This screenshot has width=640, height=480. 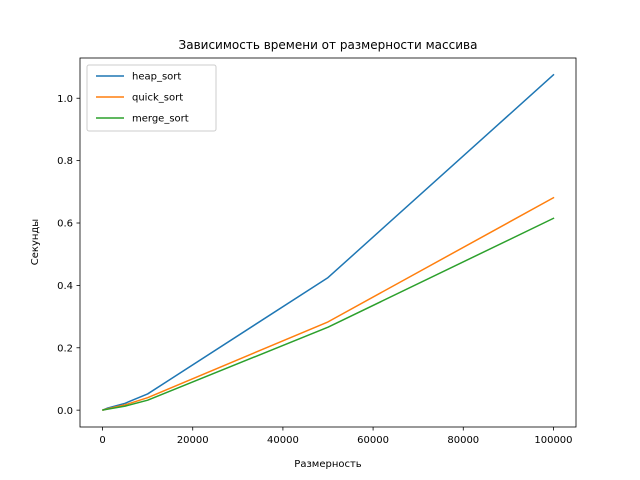 What do you see at coordinates (65, 224) in the screenshot?
I see `y-tick-label: 0.6` at bounding box center [65, 224].